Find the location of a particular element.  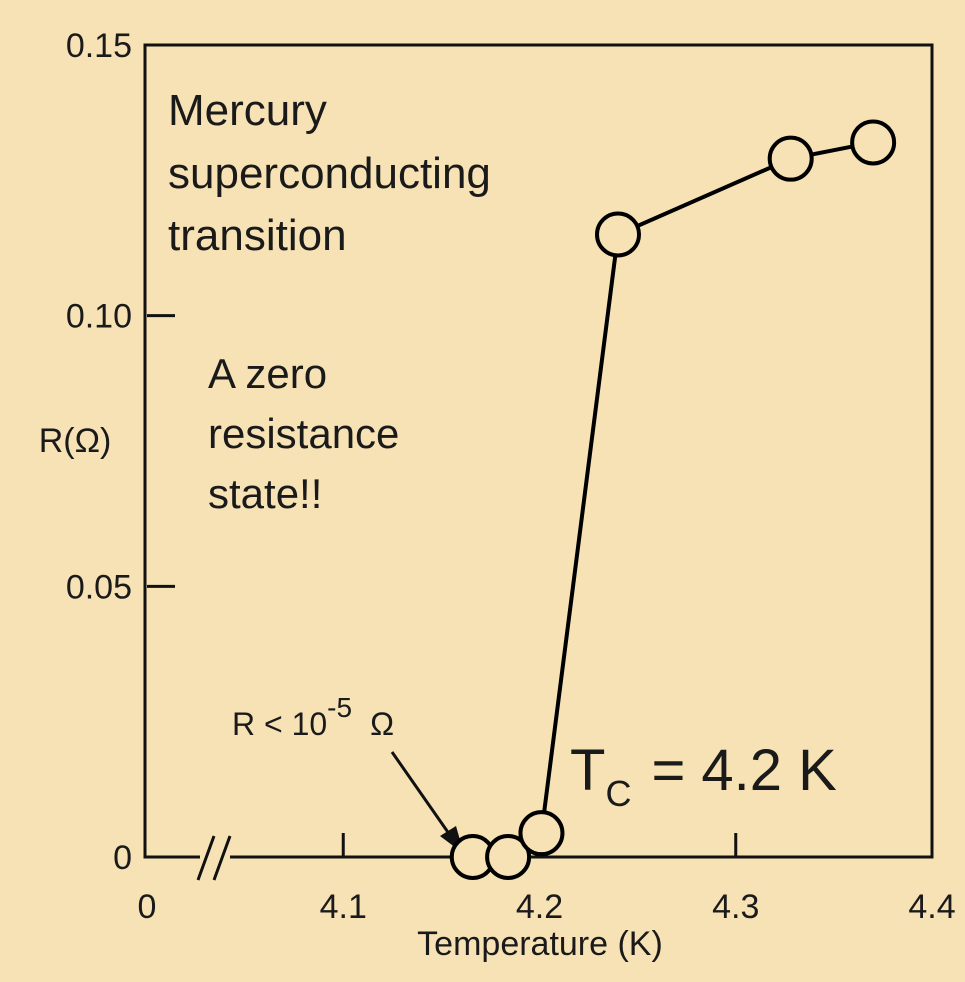

tc-sub: C is located at coordinates (618, 793).